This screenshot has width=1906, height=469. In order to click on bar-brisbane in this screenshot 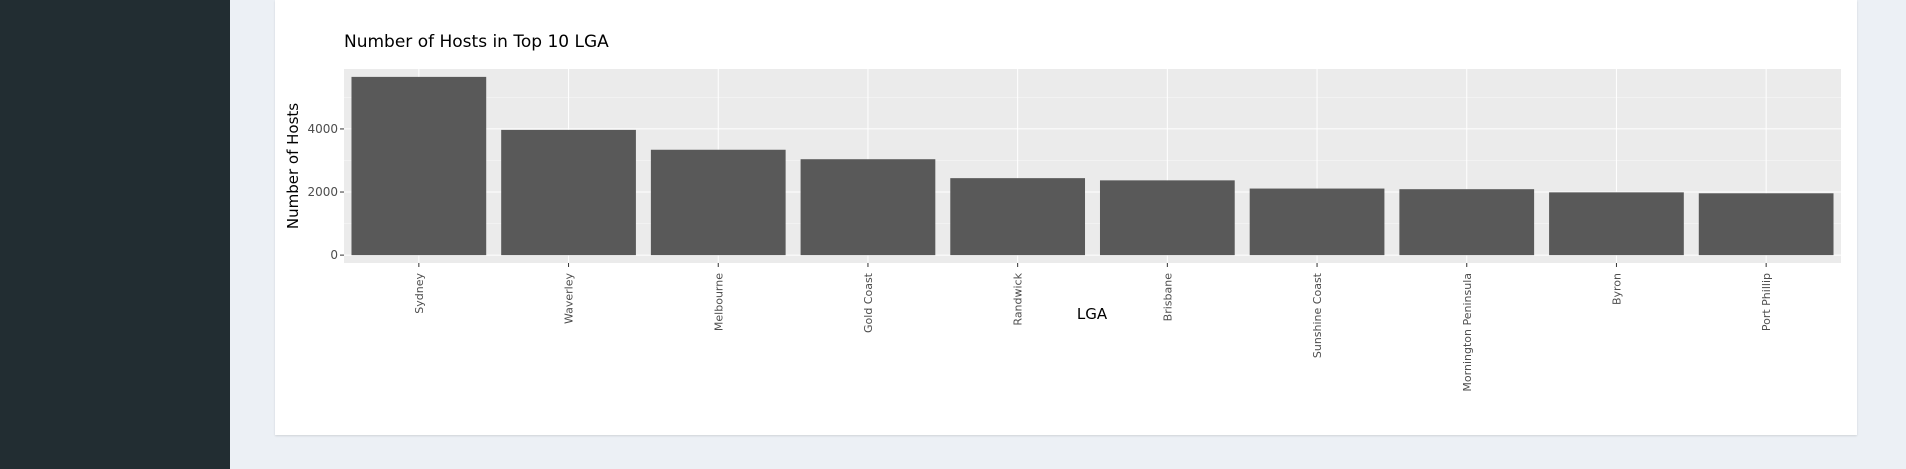, I will do `click(1167, 218)`.